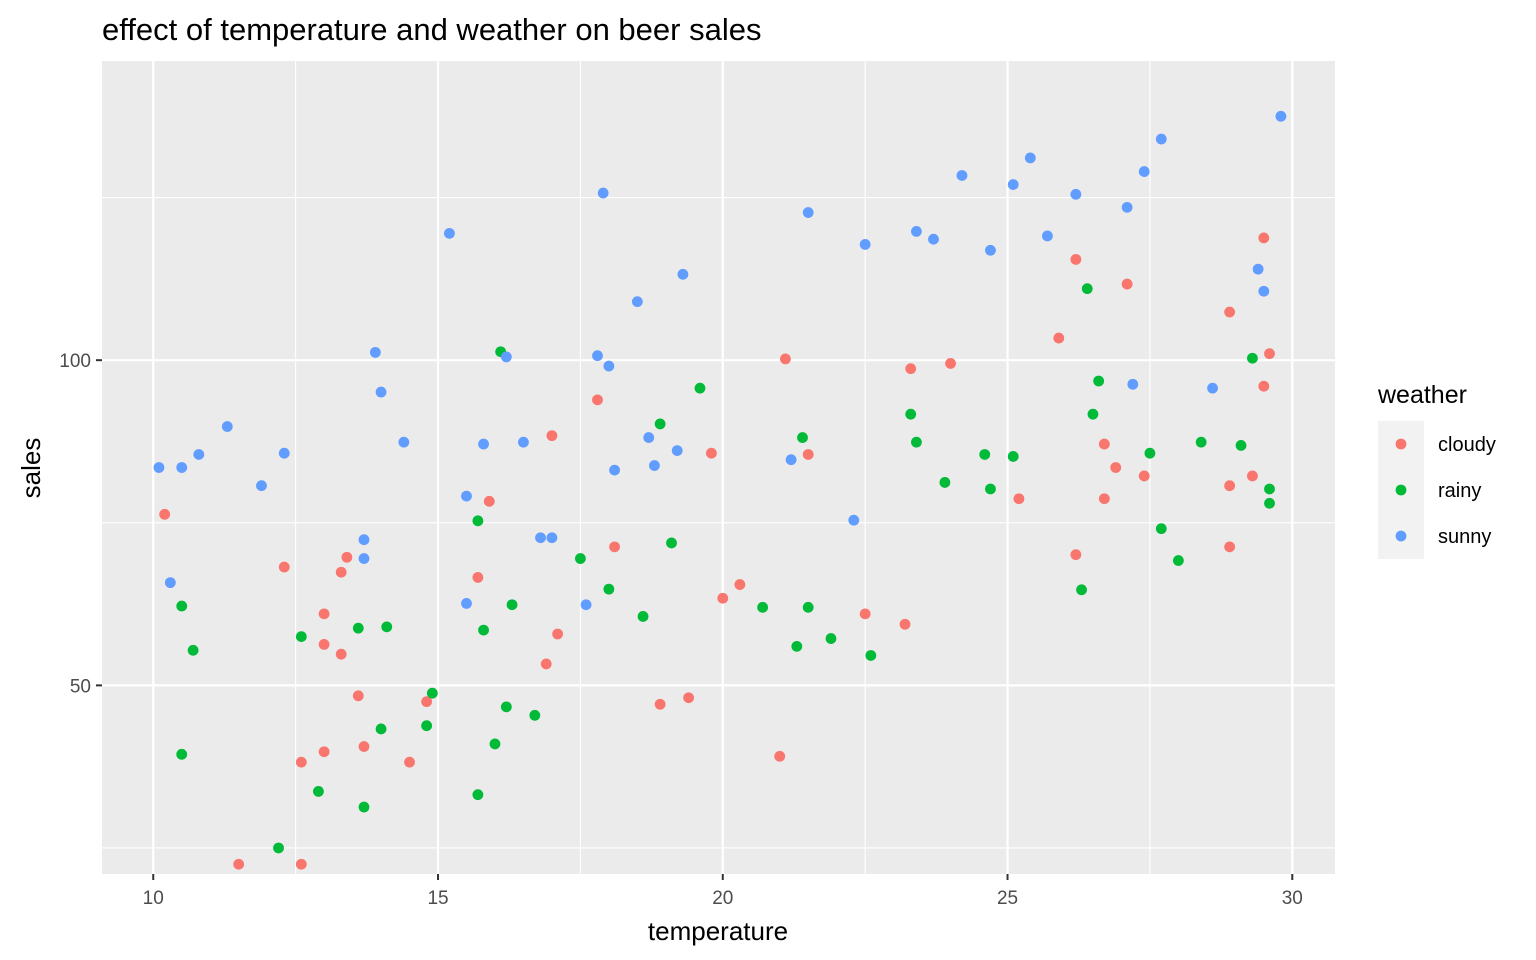 This screenshot has height=960, width=1536. What do you see at coordinates (1007, 898) in the screenshot?
I see `x-tick-label: 25` at bounding box center [1007, 898].